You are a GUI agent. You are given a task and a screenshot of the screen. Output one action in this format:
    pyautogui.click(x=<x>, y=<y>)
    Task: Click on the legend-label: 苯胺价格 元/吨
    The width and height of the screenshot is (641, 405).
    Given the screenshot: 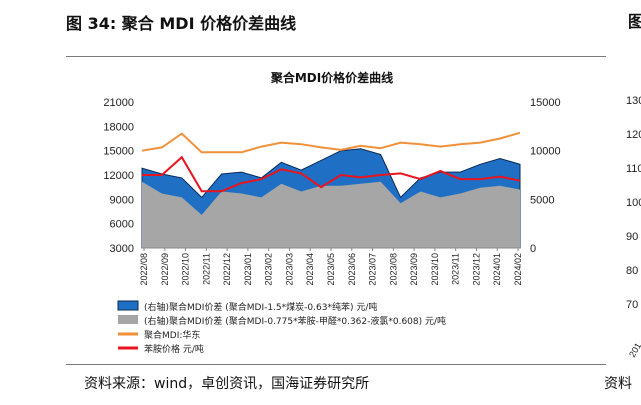 What is the action you would take?
    pyautogui.click(x=174, y=349)
    